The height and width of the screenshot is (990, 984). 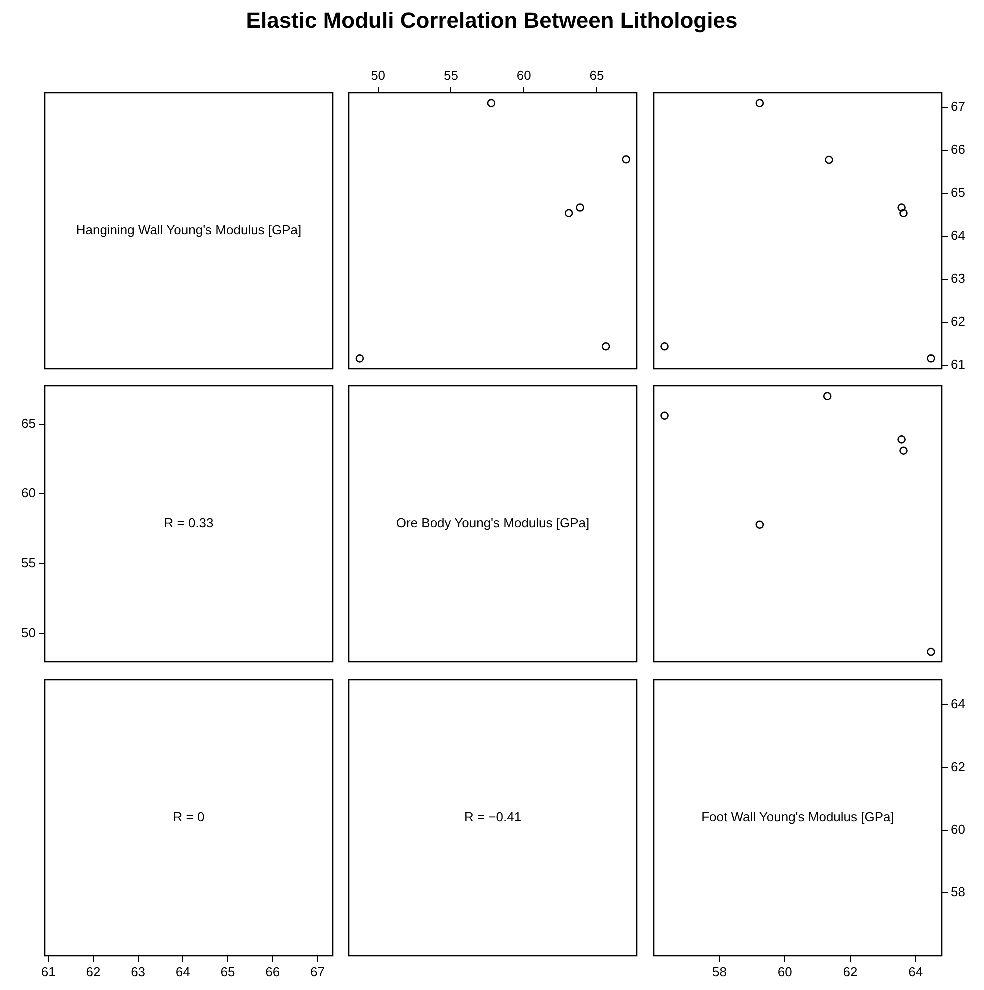 I want to click on y-tick-label: 66, so click(x=958, y=150).